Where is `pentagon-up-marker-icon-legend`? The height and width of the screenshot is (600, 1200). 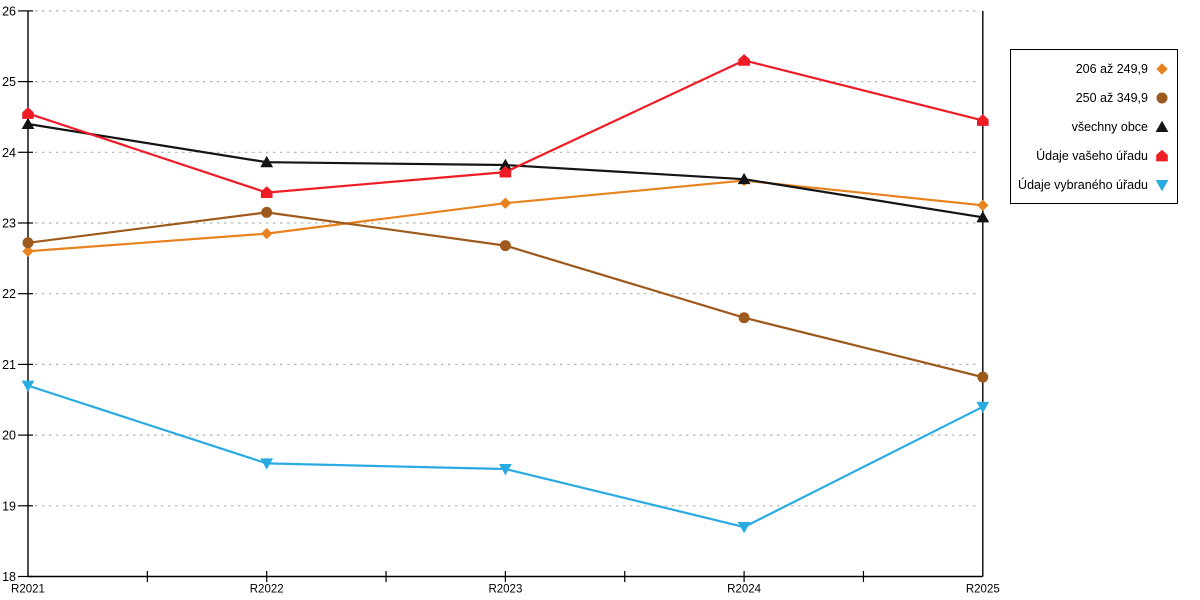 pentagon-up-marker-icon-legend is located at coordinates (1162, 155).